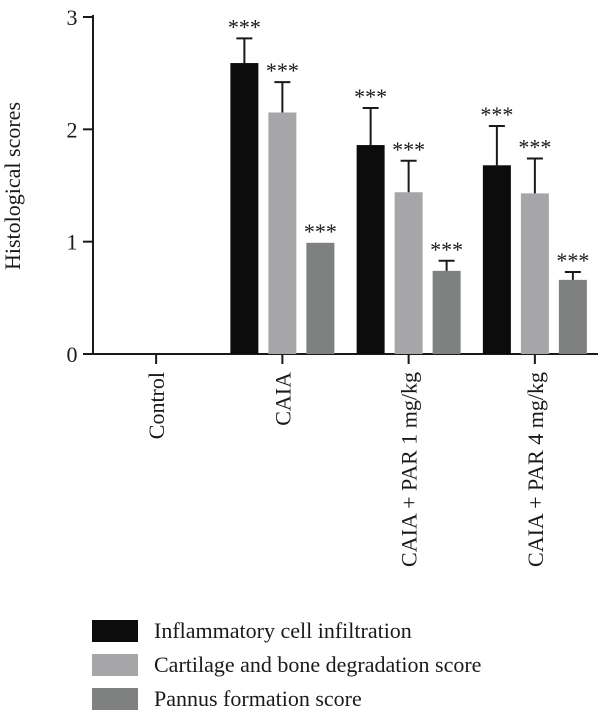  What do you see at coordinates (258, 698) in the screenshot?
I see `legend-label: Pannus formation score` at bounding box center [258, 698].